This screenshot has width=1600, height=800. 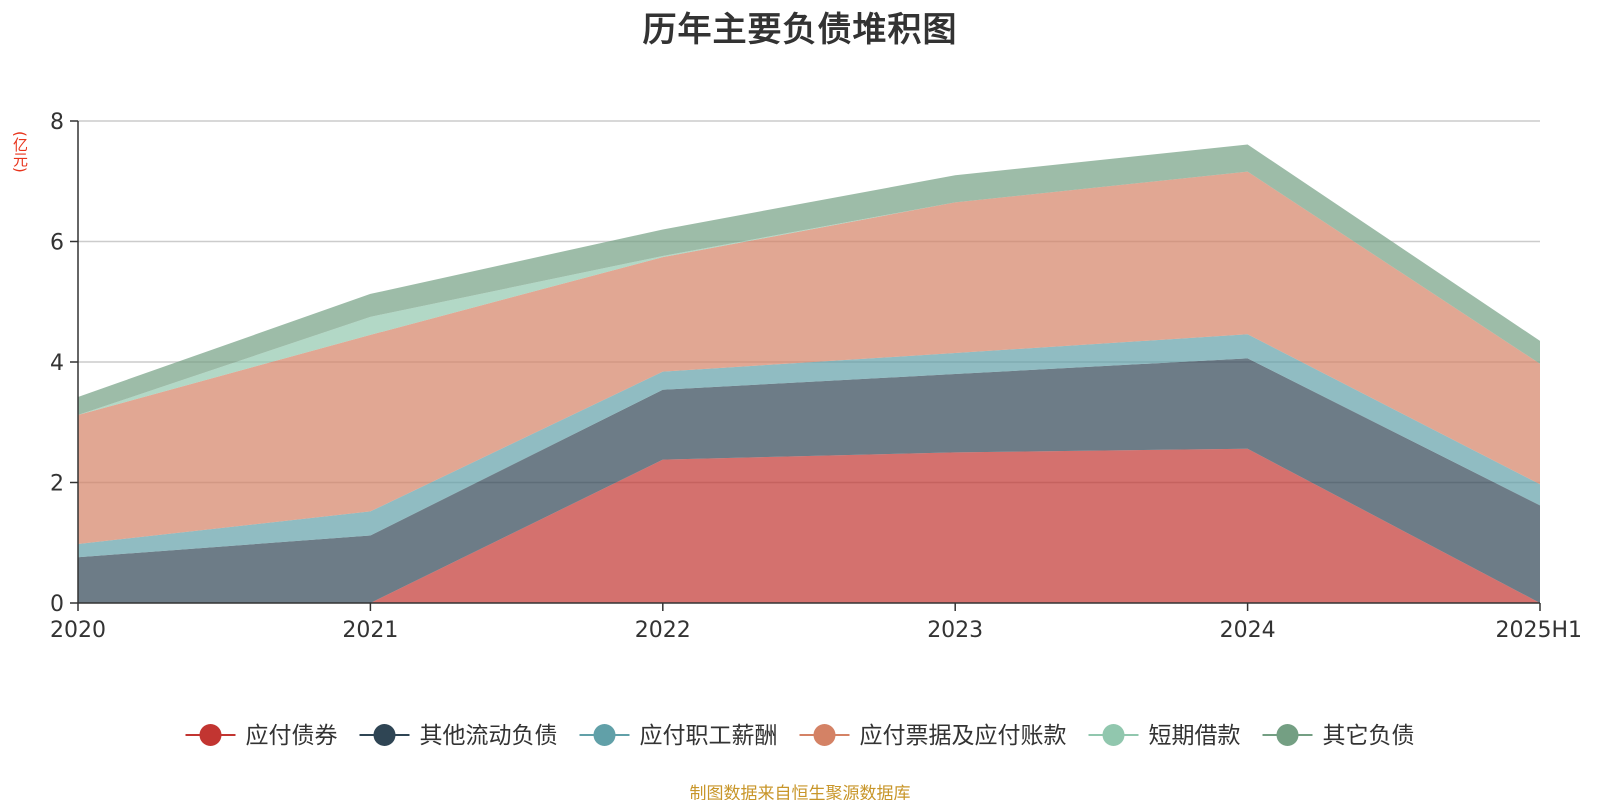 I want to click on y-tick-label: 2, so click(x=57, y=484).